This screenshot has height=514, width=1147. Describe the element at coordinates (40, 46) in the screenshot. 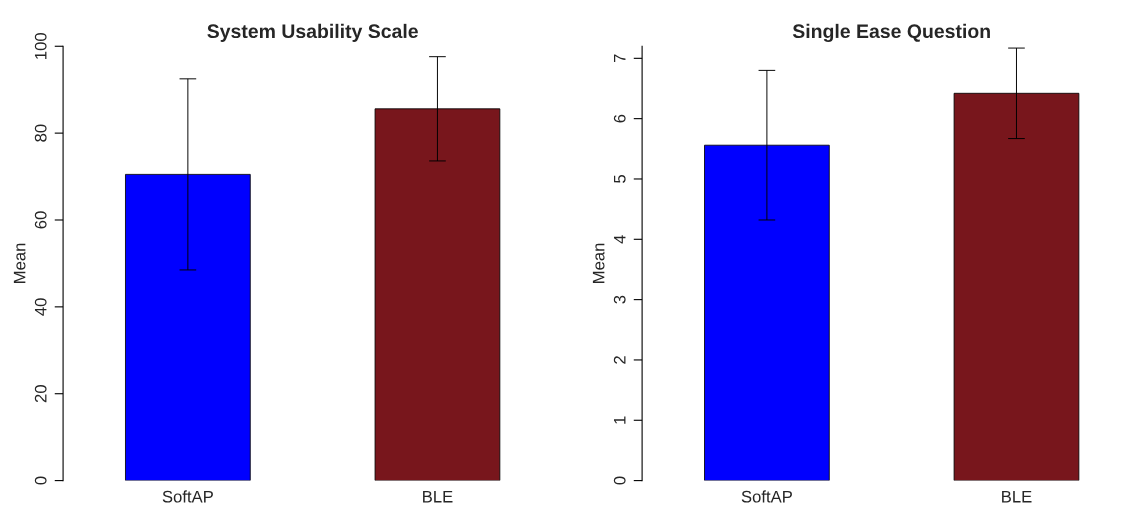

I see `y-tick-label: 100` at that location.